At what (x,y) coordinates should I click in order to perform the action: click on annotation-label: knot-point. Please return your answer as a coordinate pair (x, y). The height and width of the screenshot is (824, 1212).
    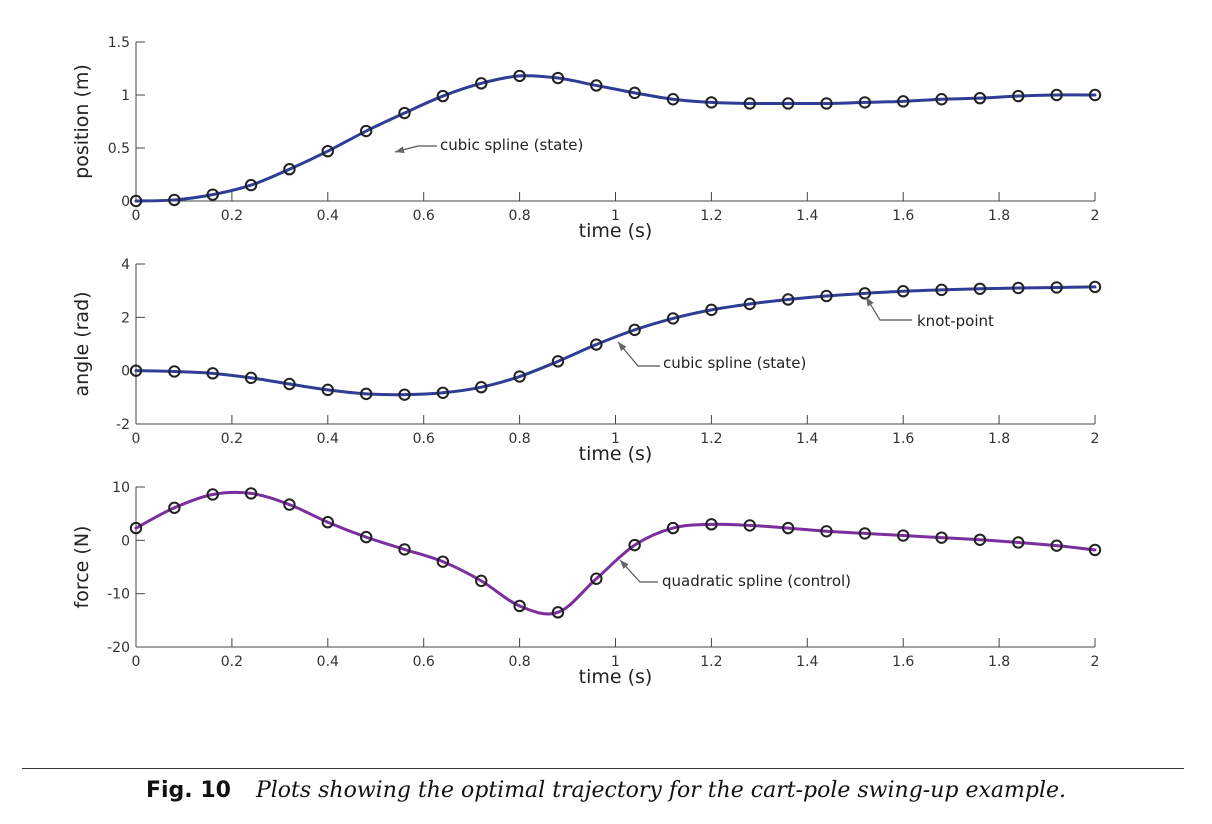
    Looking at the image, I should click on (955, 321).